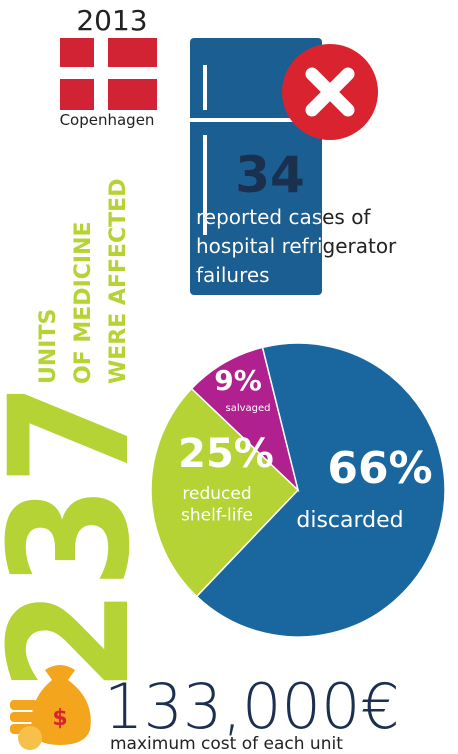 Image resolution: width=458 pixels, height=754 pixels. I want to click on slice-value-label: 25%, so click(226, 454).